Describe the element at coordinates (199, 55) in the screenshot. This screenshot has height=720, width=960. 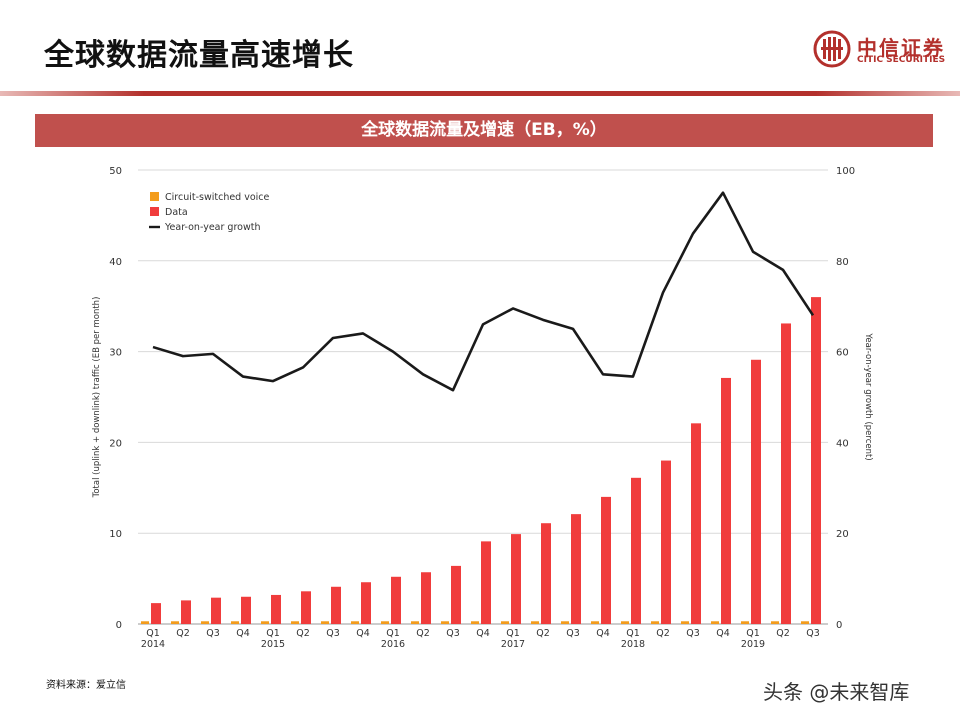
I see `page-title: 全球数据流量高速增长` at that location.